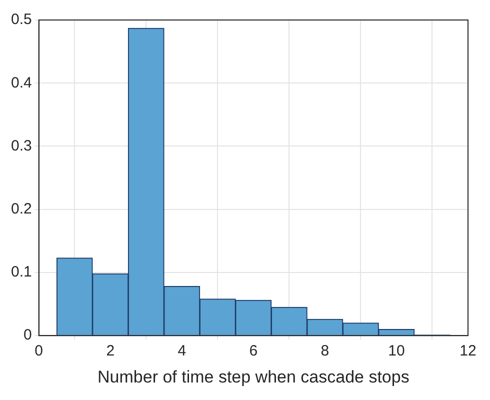 The height and width of the screenshot is (400, 490). Describe the element at coordinates (21, 19) in the screenshot. I see `y-tick-label: 0.5` at that location.